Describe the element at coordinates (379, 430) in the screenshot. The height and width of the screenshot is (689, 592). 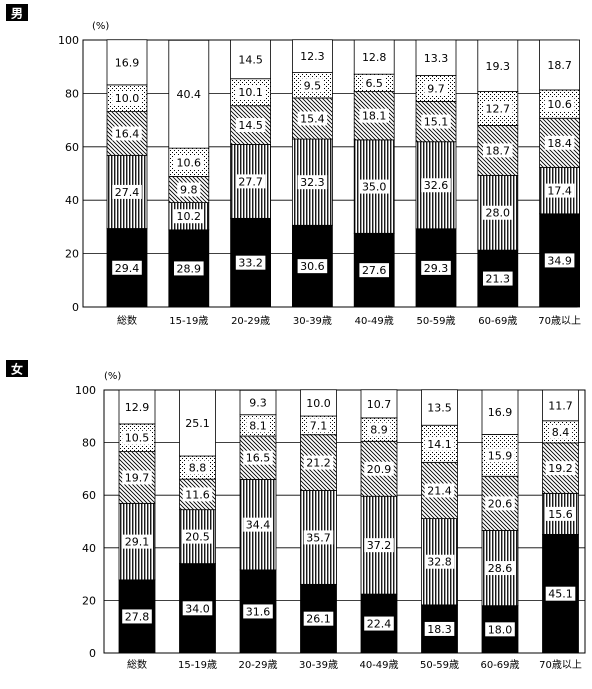
I see `data-label: 8.9` at that location.